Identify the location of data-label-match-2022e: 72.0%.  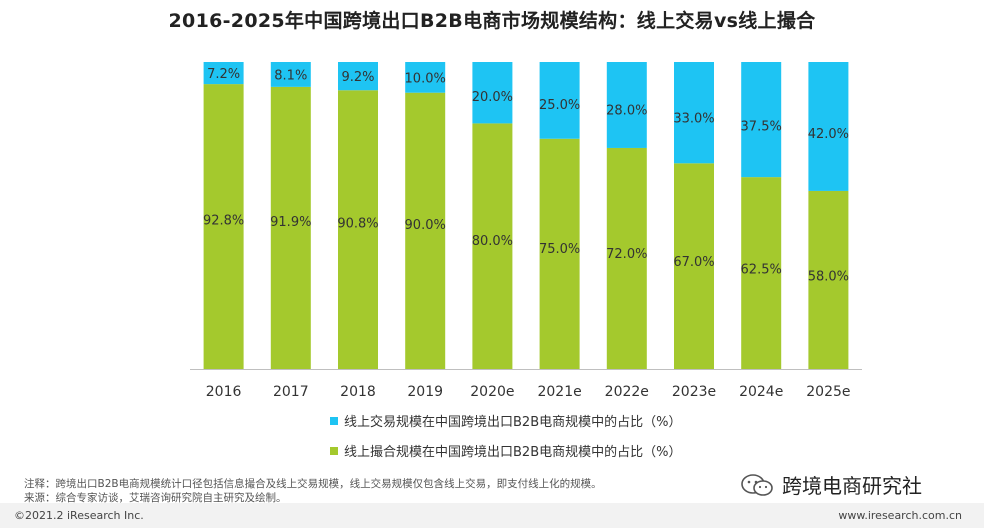
(626, 254).